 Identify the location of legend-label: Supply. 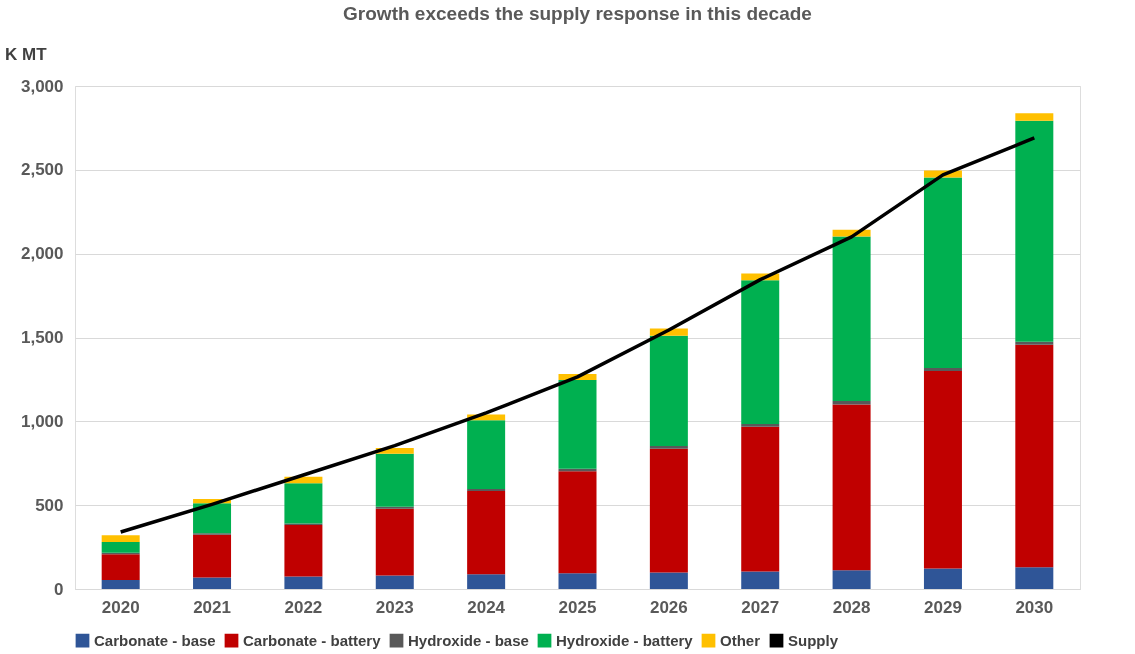
(813, 640).